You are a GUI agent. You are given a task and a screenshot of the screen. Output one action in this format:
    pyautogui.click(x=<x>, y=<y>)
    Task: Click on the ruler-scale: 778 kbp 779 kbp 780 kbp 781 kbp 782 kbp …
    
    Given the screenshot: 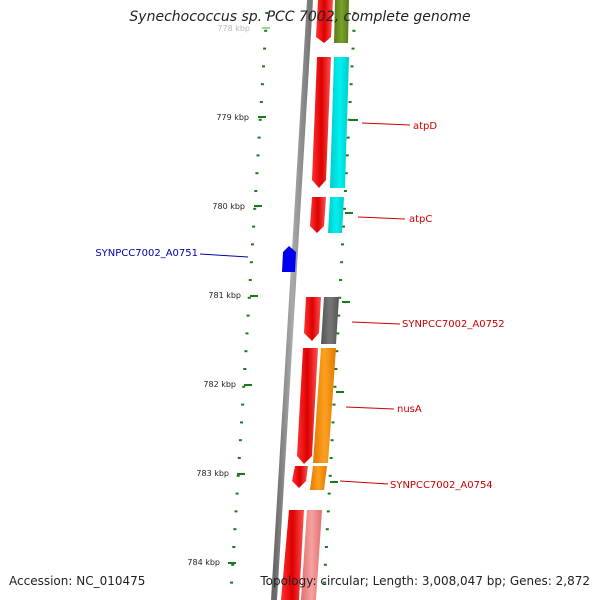 What is the action you would take?
    pyautogui.click(x=228, y=295)
    